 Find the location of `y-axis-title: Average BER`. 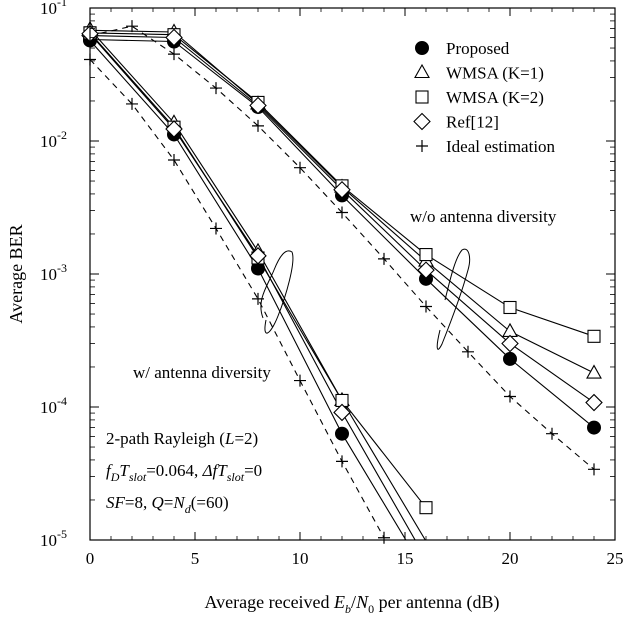

y-axis-title: Average BER is located at coordinates (16, 273).